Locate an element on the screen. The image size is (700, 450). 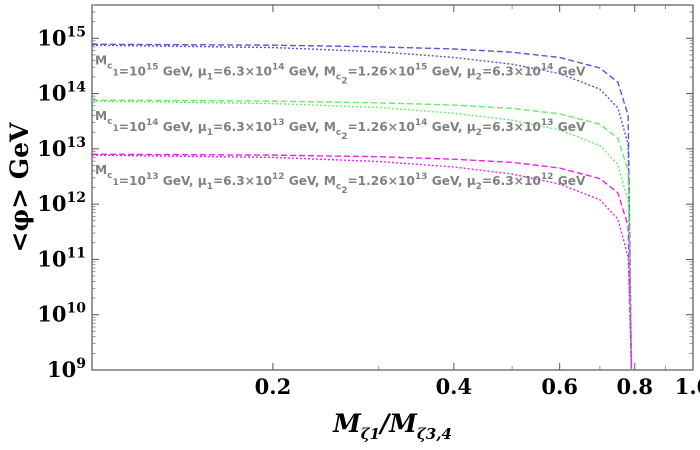
x-axis-title: Mζ1/Mζ3,4 is located at coordinates (392, 426).